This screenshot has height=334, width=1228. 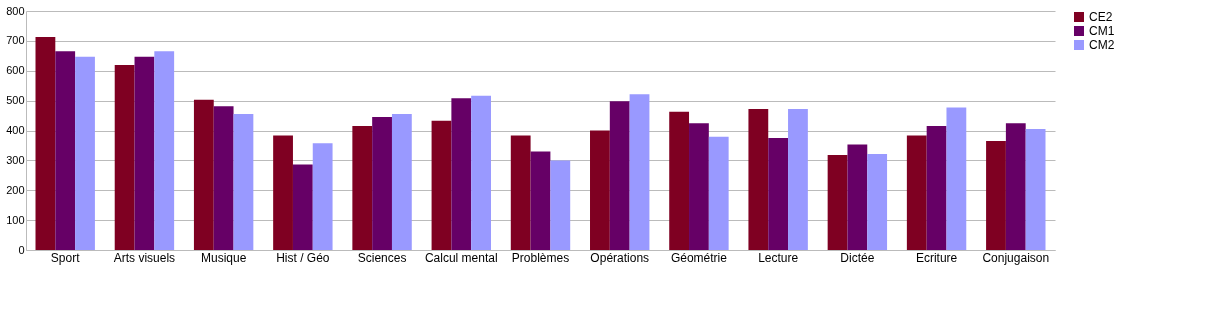 What do you see at coordinates (382, 257) in the screenshot?
I see `x-tick-label: Sciences` at bounding box center [382, 257].